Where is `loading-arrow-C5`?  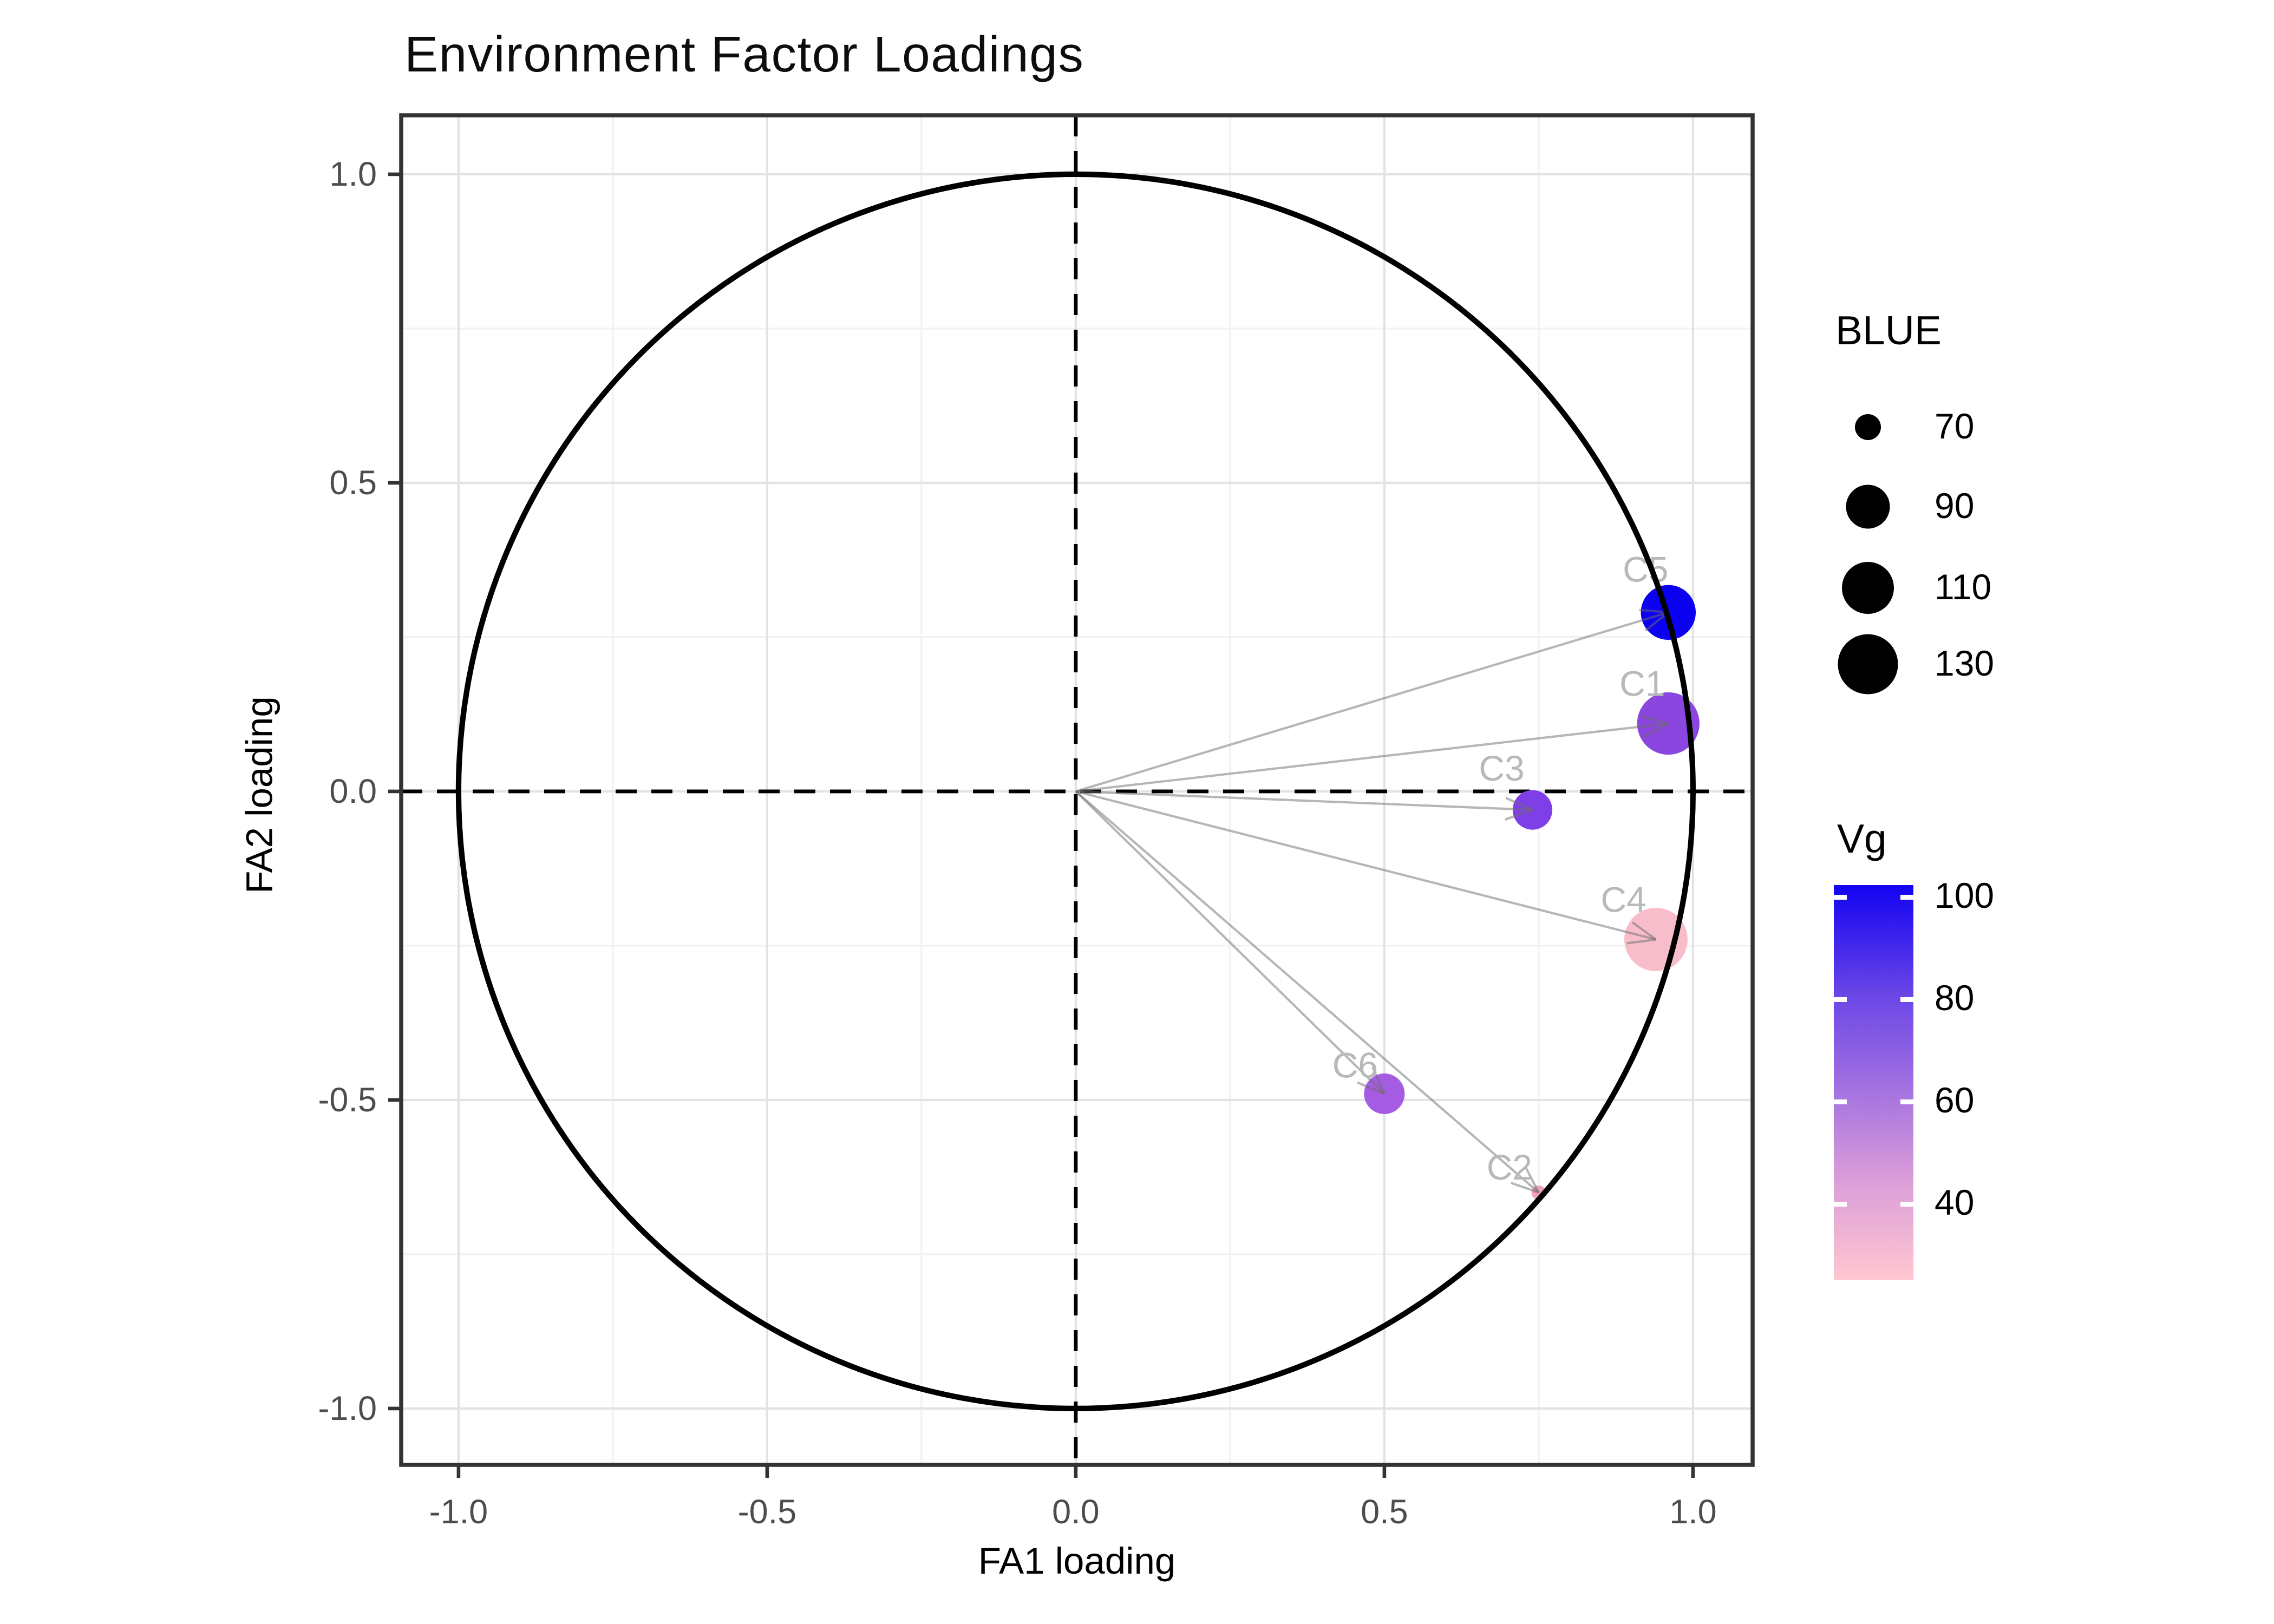 loading-arrow-C5 is located at coordinates (1372, 702).